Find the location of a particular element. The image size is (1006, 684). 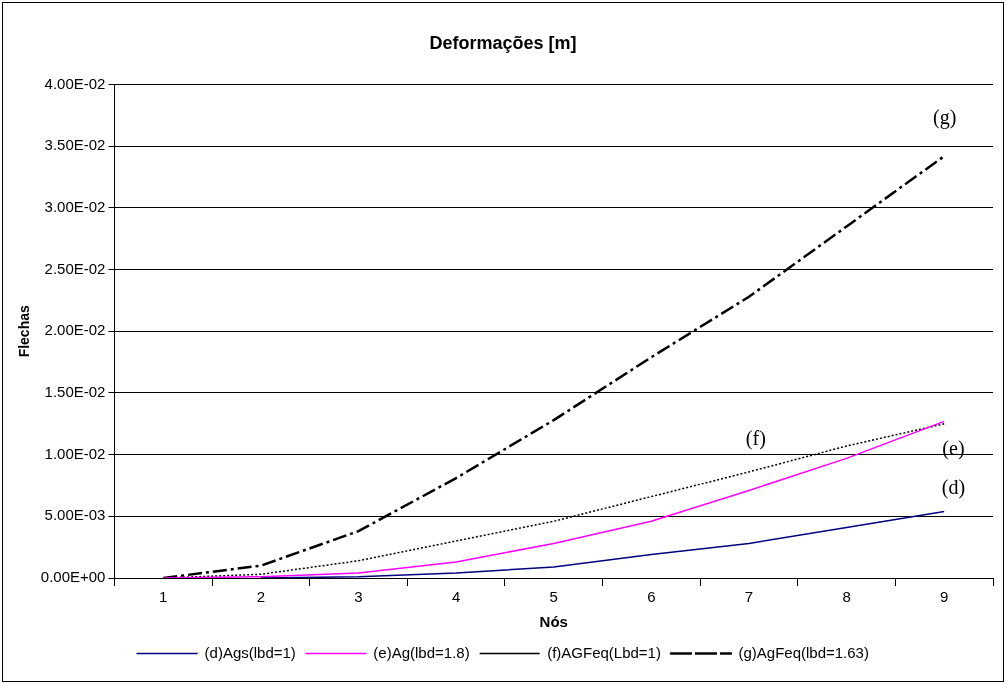

legend-label: (f)AGFeq(Lbd=1) is located at coordinates (604, 652).